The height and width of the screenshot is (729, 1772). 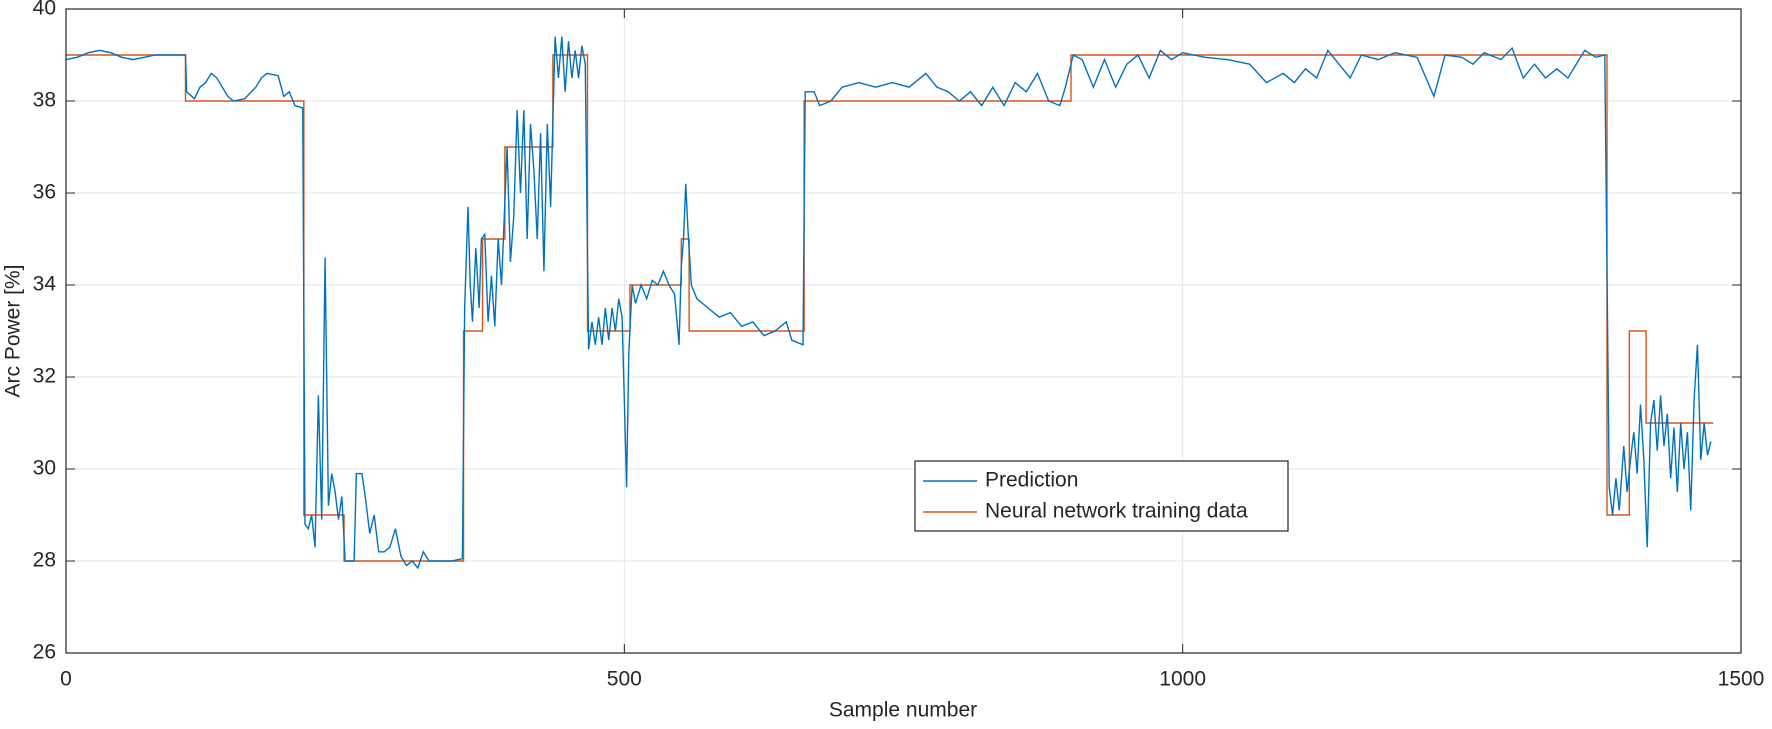 I want to click on y-tick-label: 32, so click(x=44, y=376).